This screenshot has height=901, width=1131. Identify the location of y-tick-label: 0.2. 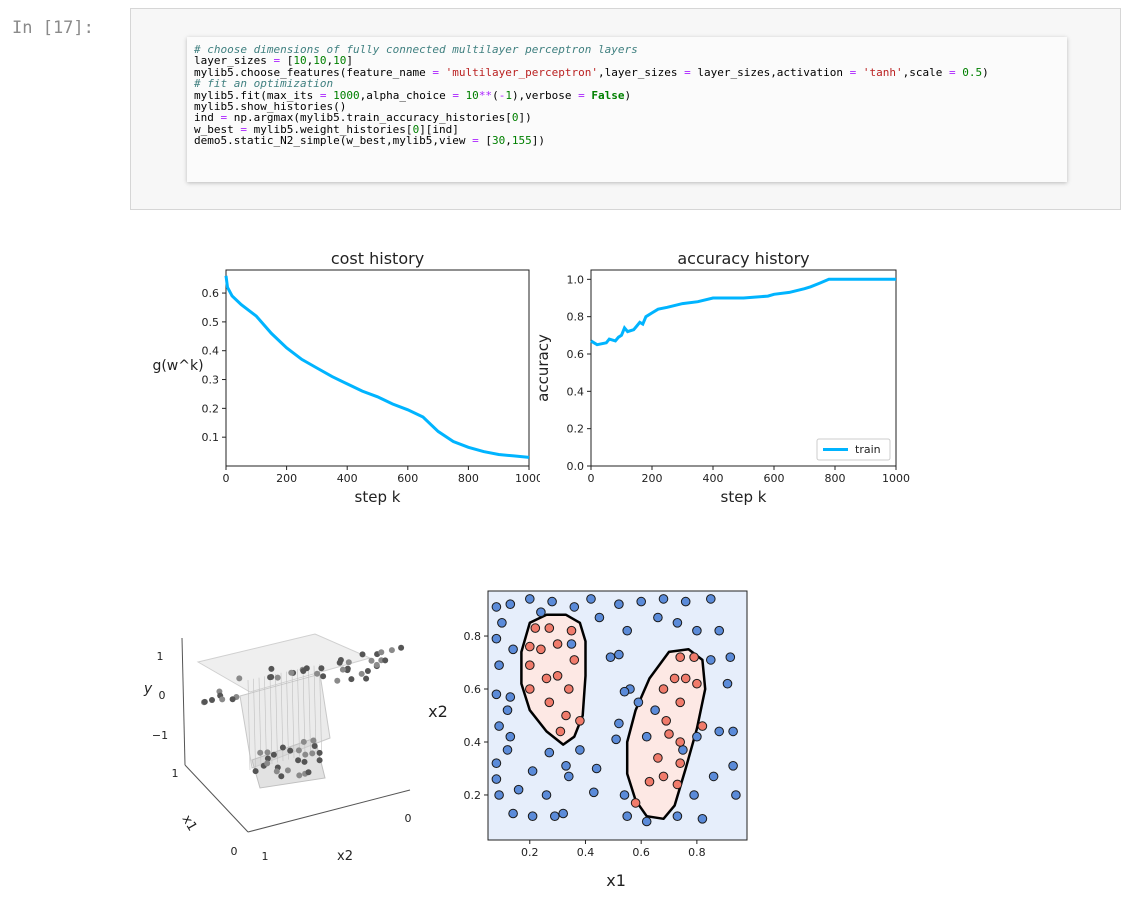
(211, 408).